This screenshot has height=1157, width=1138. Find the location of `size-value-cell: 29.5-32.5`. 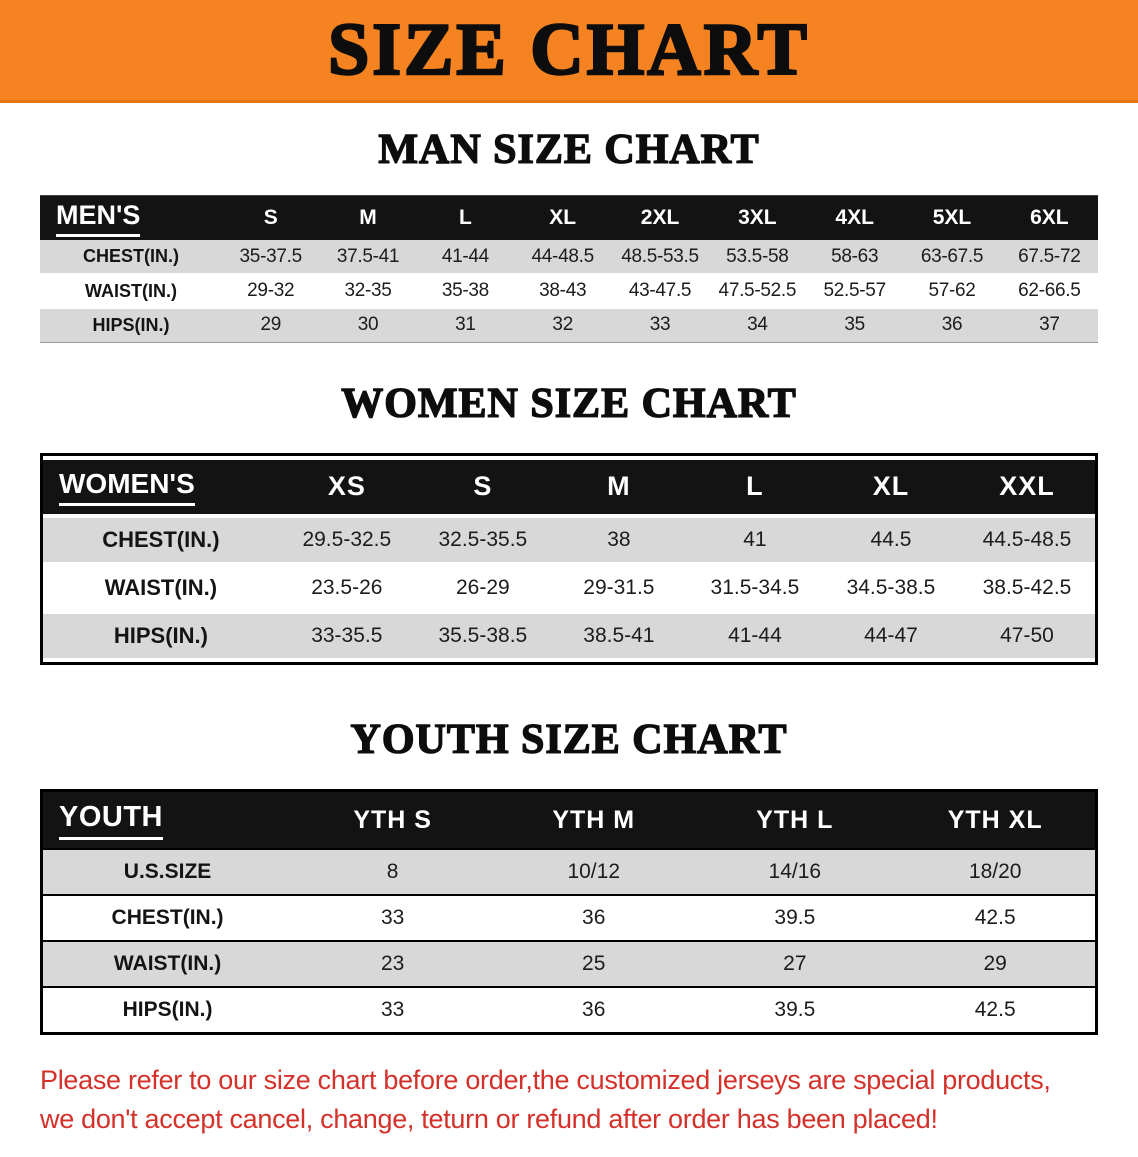

size-value-cell: 29.5-32.5 is located at coordinates (347, 539).